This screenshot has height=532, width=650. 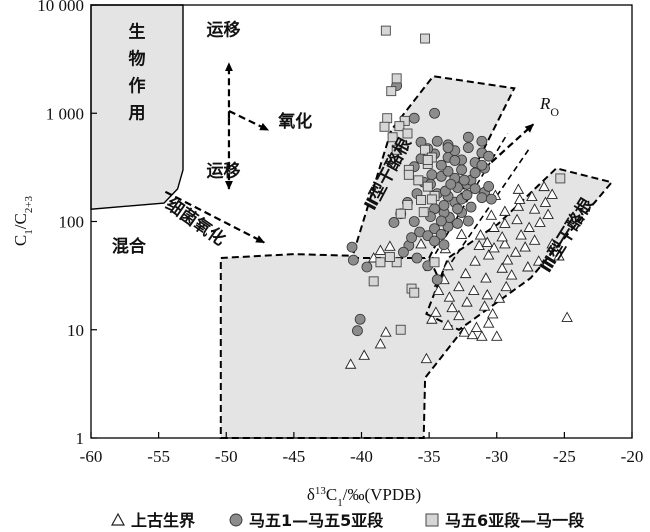 I want to click on x-tick-label: -20, so click(x=632, y=456).